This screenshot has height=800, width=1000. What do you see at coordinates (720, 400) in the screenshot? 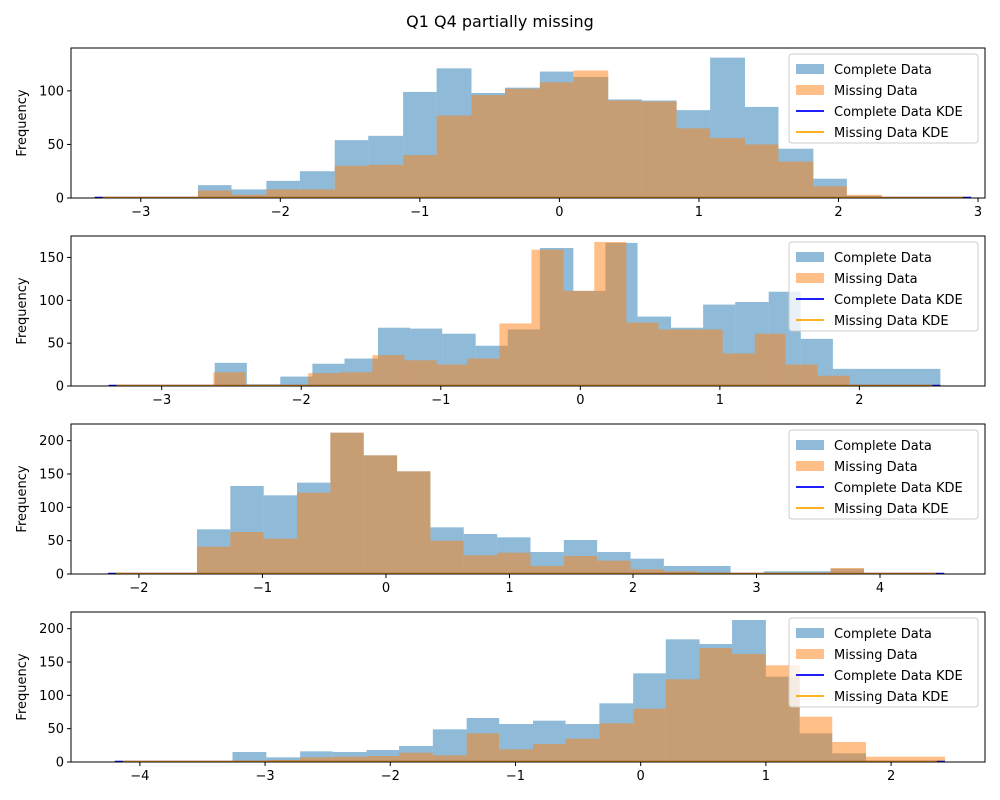
I see `x-tick-label: 1` at bounding box center [720, 400].